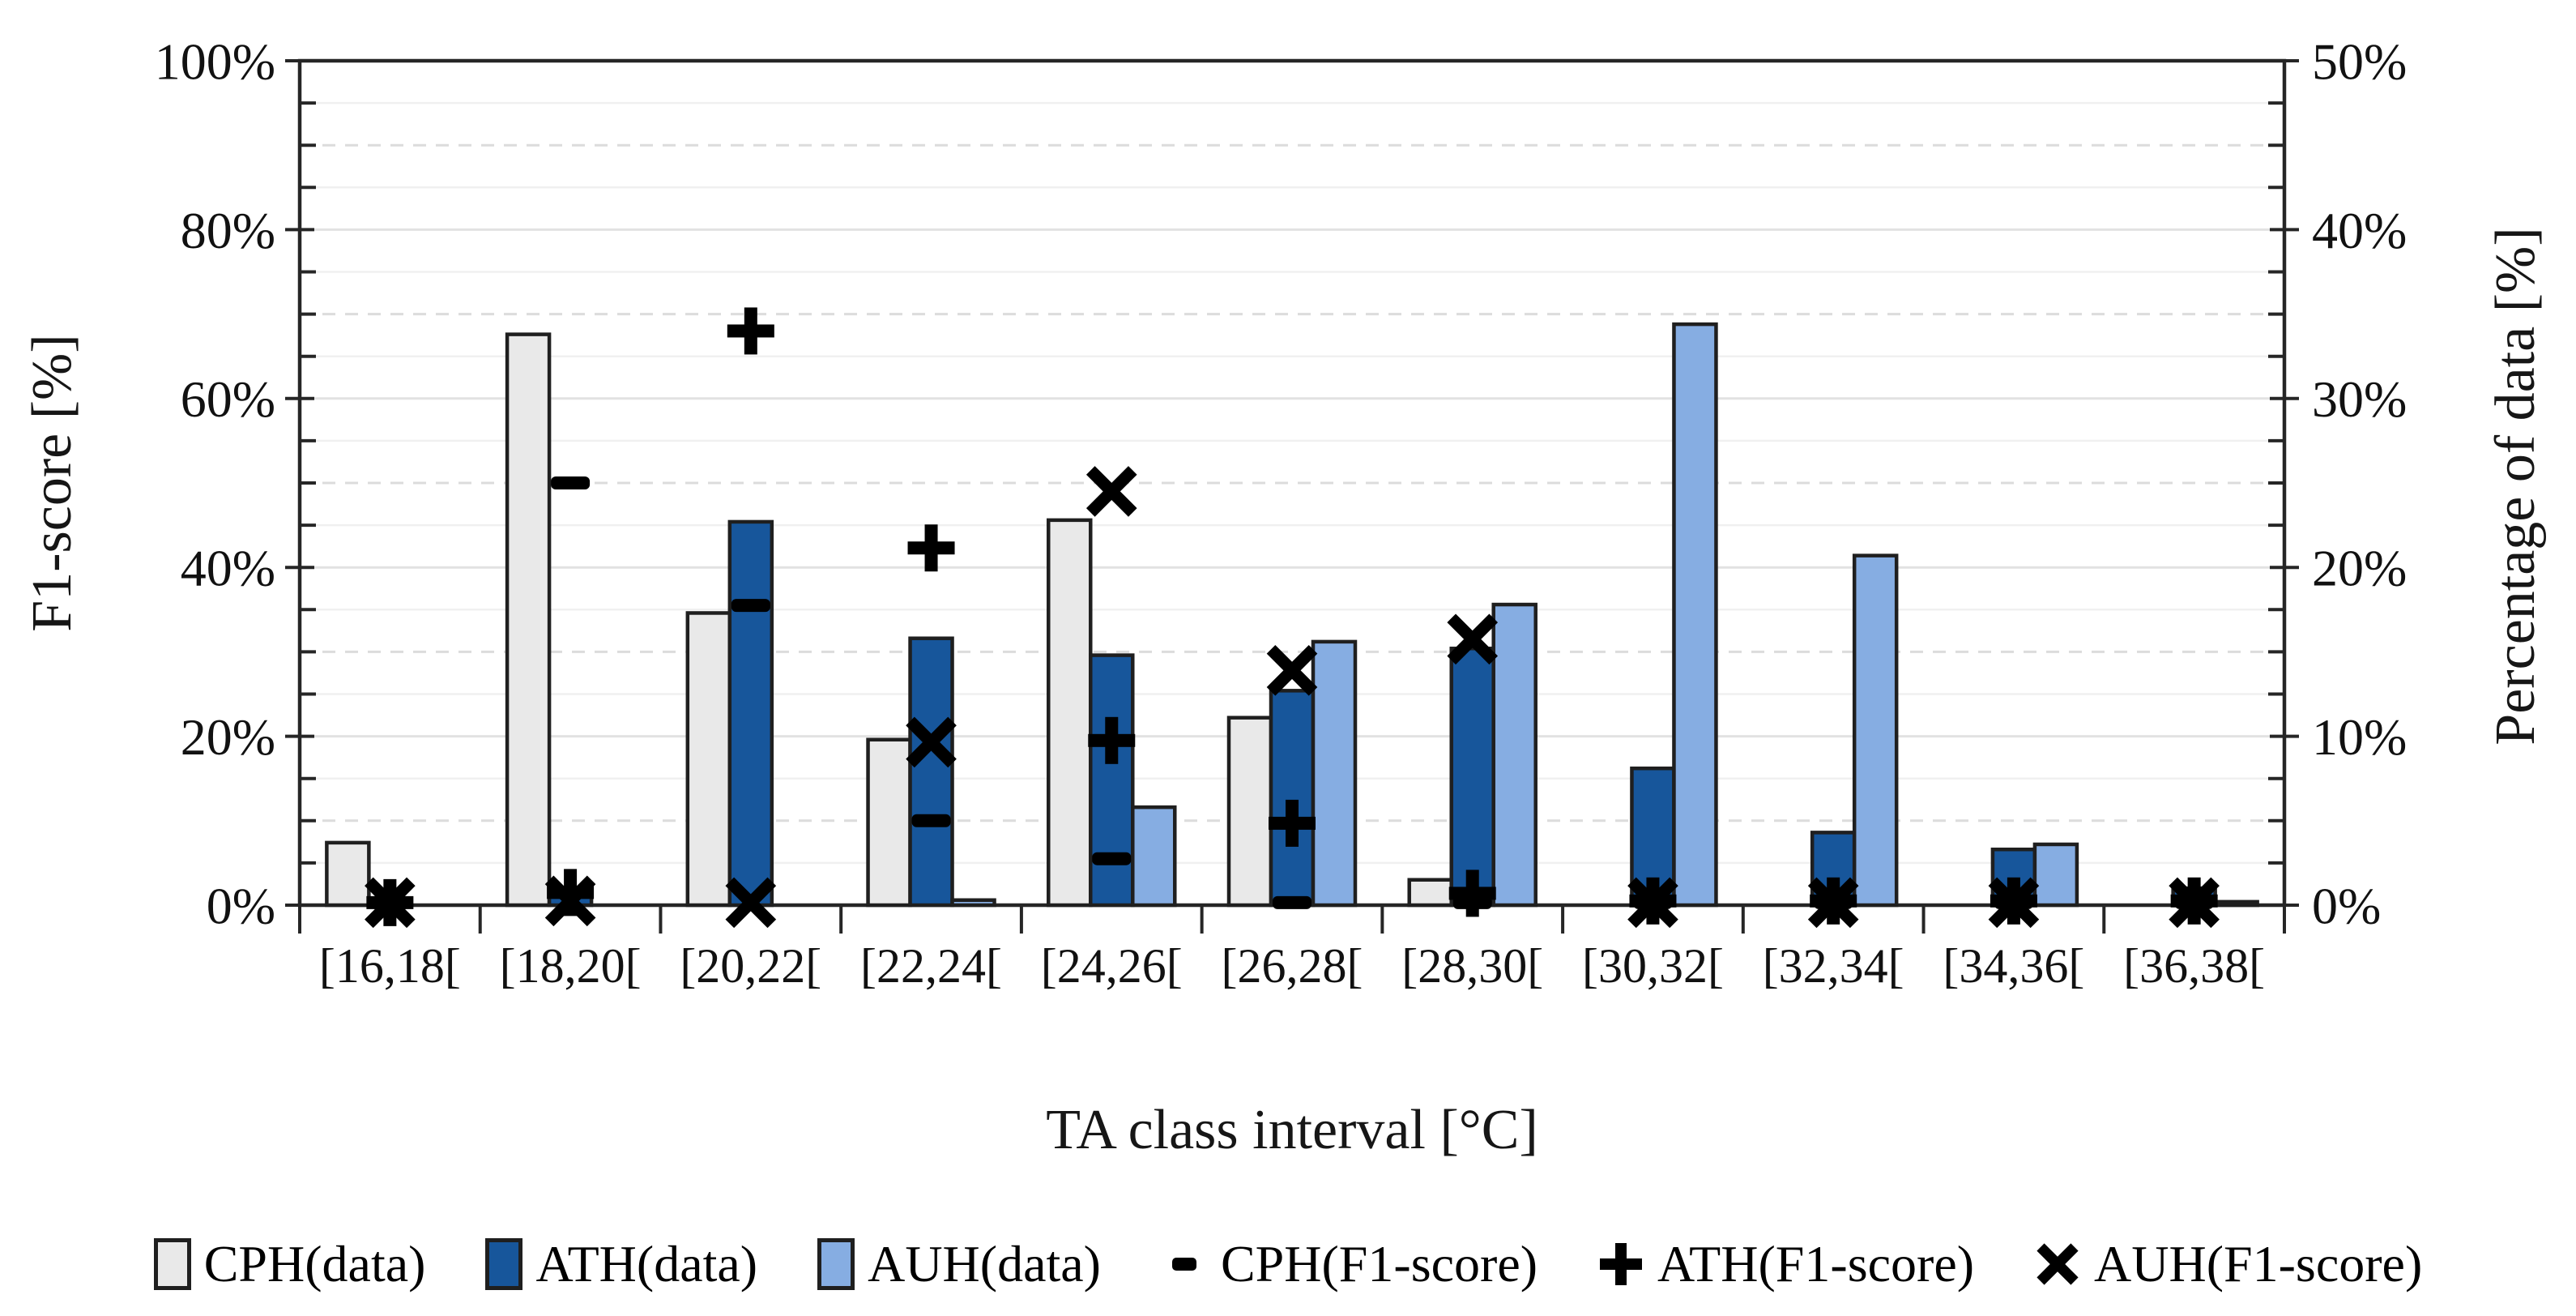 The image size is (2576, 1316). Describe the element at coordinates (1292, 1130) in the screenshot. I see `x-axis-title: TA class interval [°C]` at that location.